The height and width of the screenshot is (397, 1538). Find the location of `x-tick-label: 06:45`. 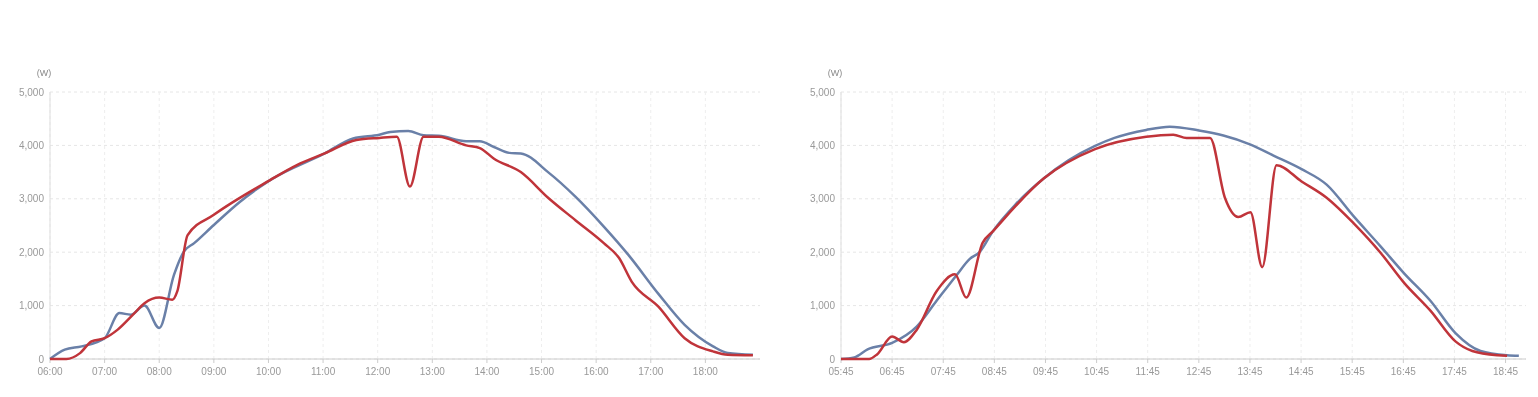

x-tick-label: 06:45 is located at coordinates (892, 371).